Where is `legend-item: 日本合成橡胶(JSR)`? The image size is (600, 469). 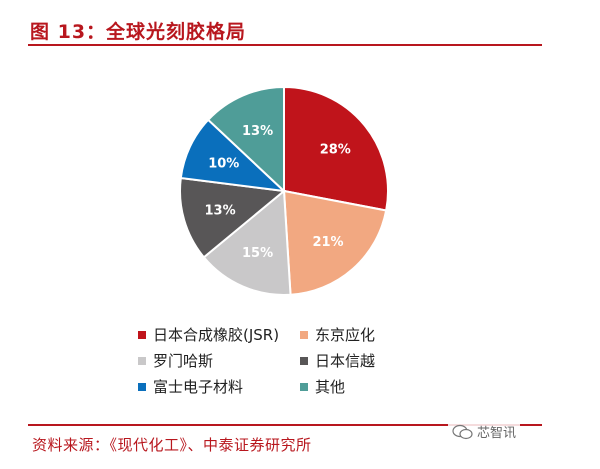
legend-item: 日本合成橡胶(JSR) is located at coordinates (208, 334).